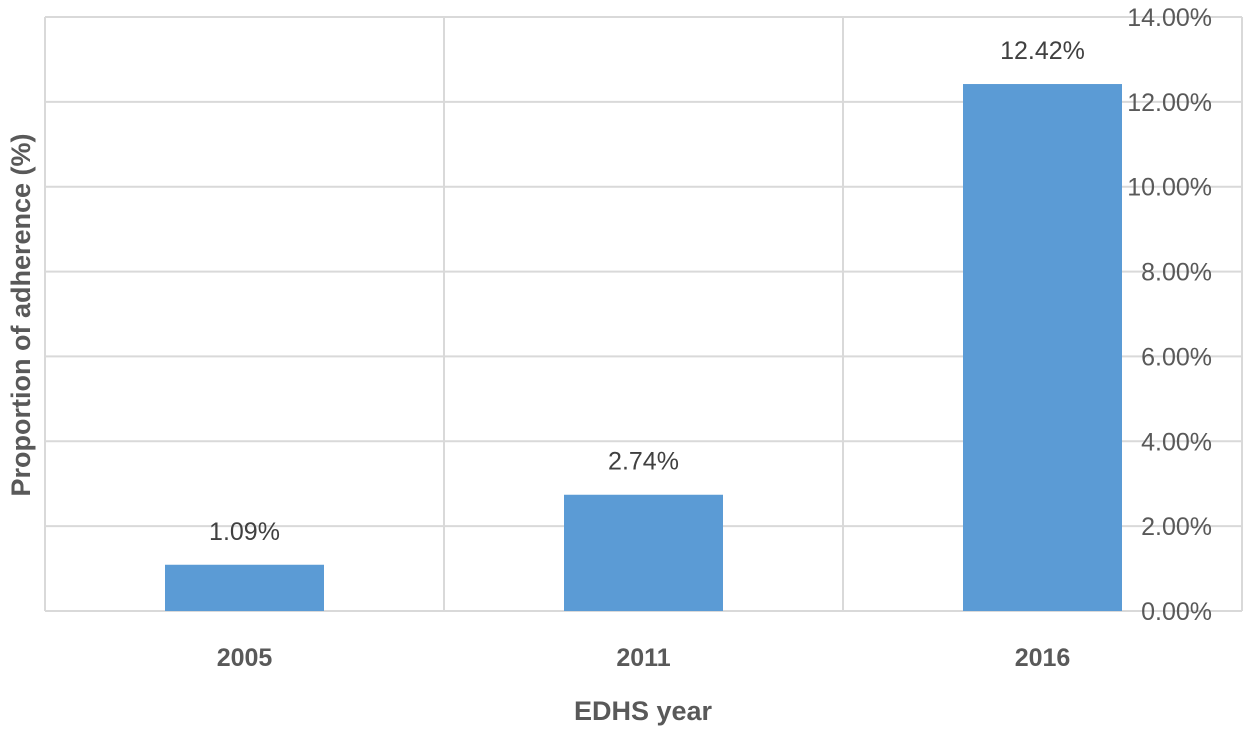 Image resolution: width=1248 pixels, height=731 pixels. Describe the element at coordinates (1042, 51) in the screenshot. I see `data-label: 12.42%` at that location.